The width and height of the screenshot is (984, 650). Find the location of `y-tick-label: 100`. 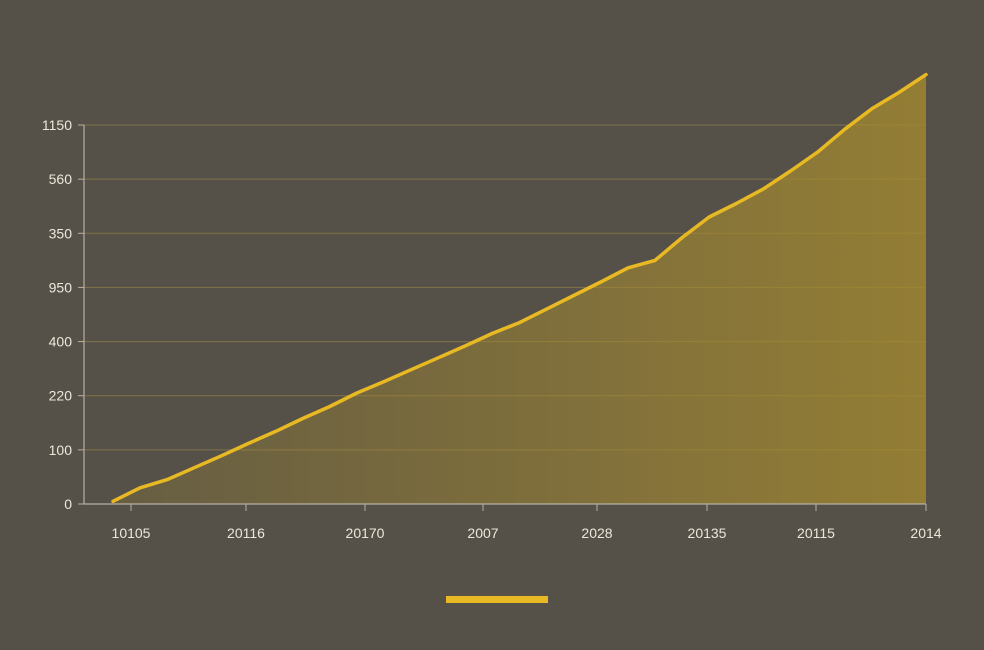

y-tick-label: 100 is located at coordinates (61, 450).